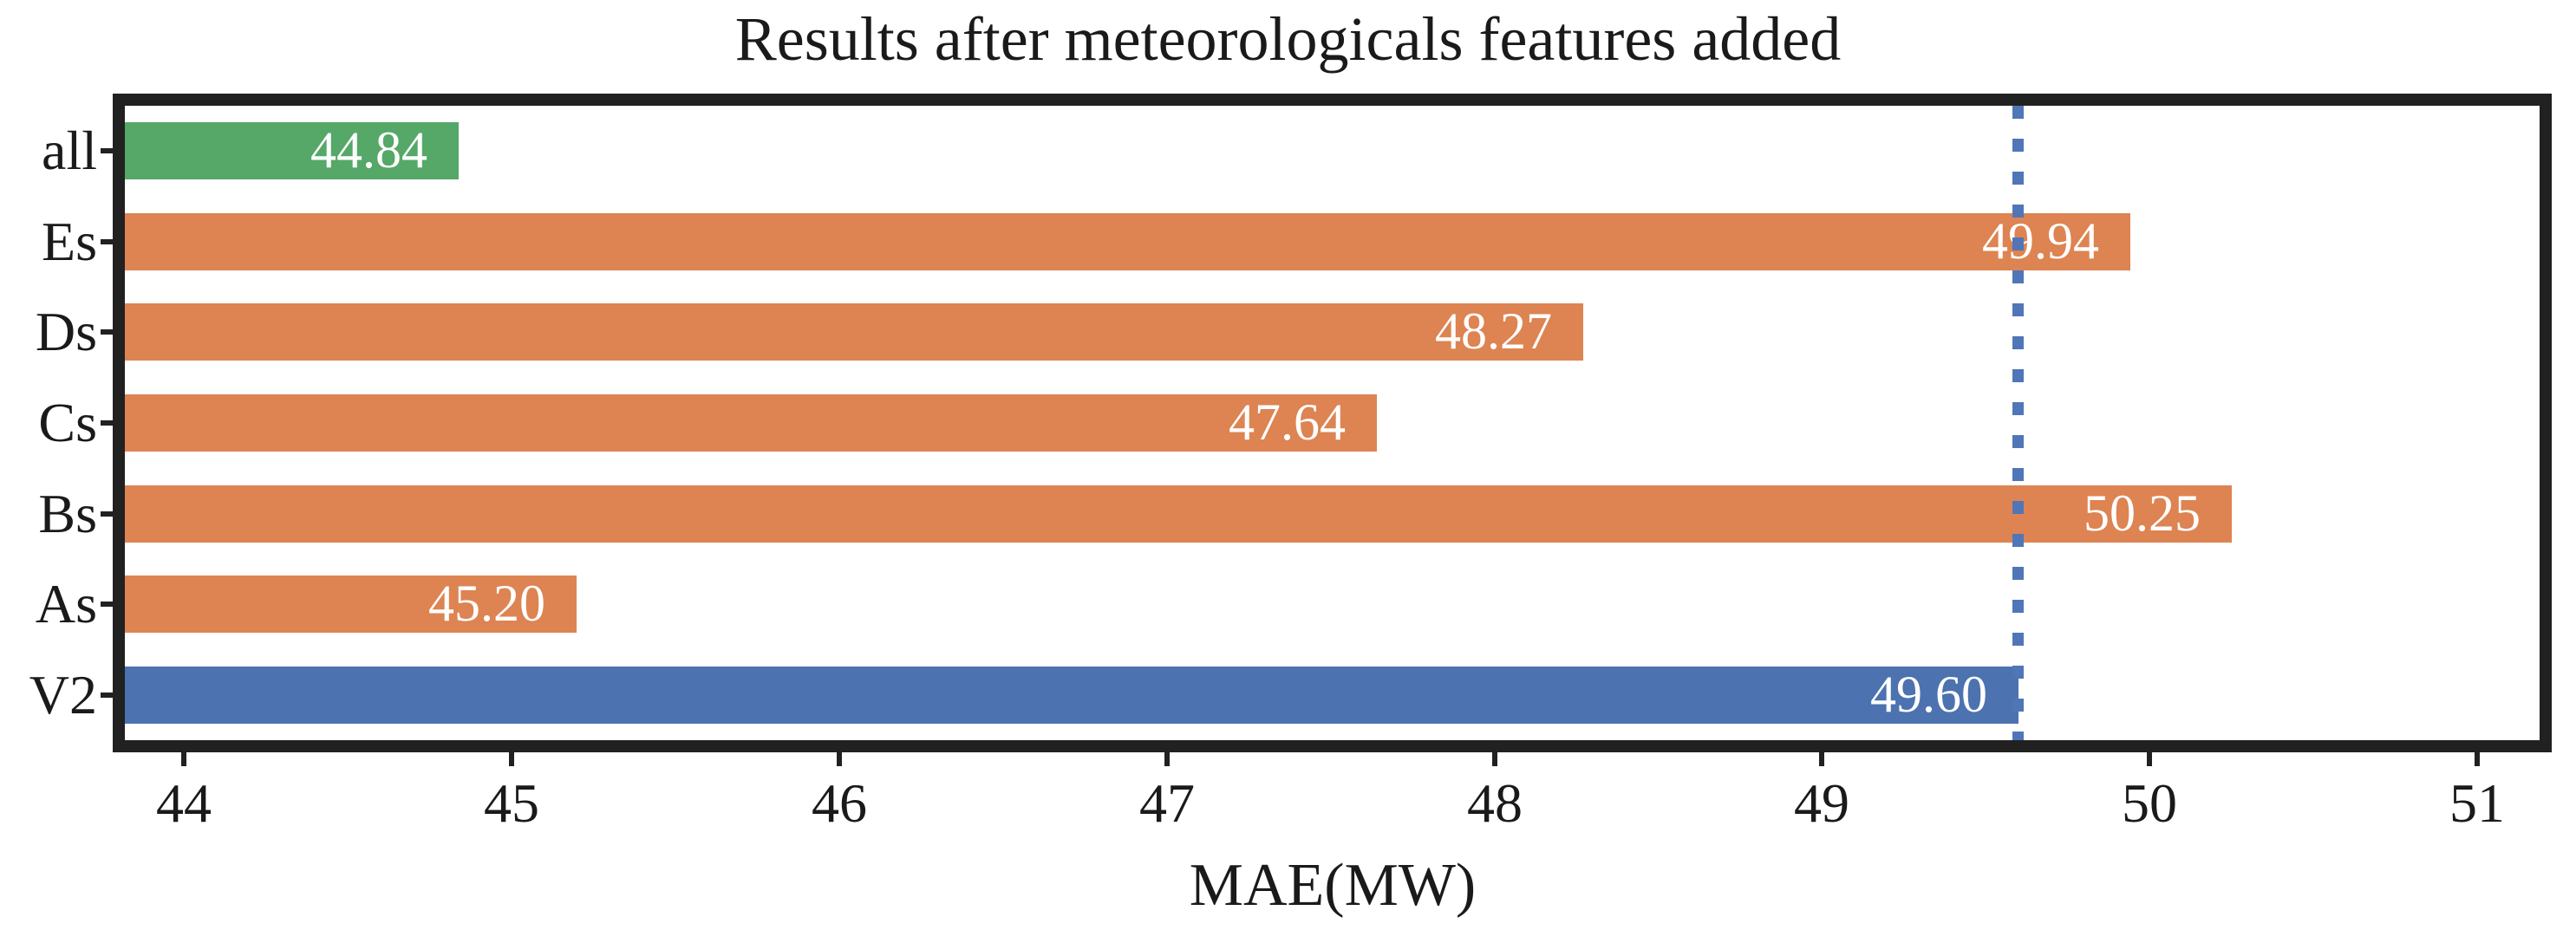  Describe the element at coordinates (2041, 241) in the screenshot. I see `bar-value-label: 49.94` at that location.